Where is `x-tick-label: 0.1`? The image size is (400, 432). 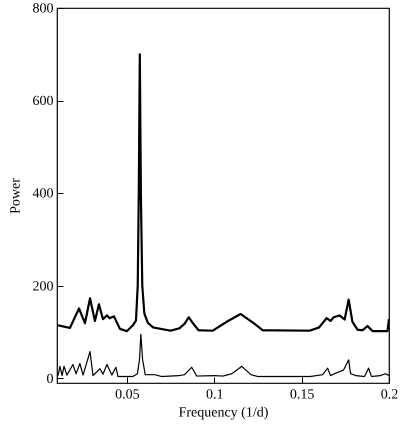
x-tick-label: 0.1 is located at coordinates (215, 395).